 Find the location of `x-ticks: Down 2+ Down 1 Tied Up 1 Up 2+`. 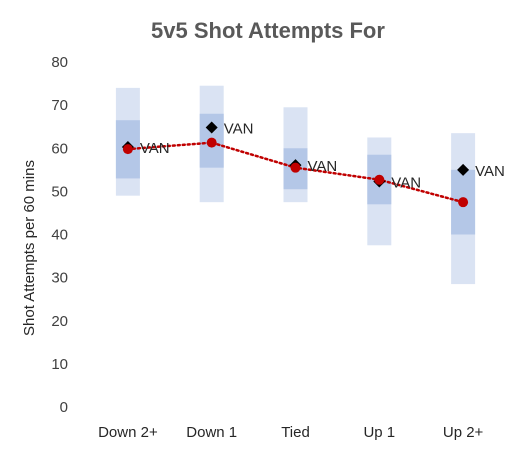

x-ticks: Down 2+ Down 1 Tied Up 1 Up 2+ is located at coordinates (290, 432).